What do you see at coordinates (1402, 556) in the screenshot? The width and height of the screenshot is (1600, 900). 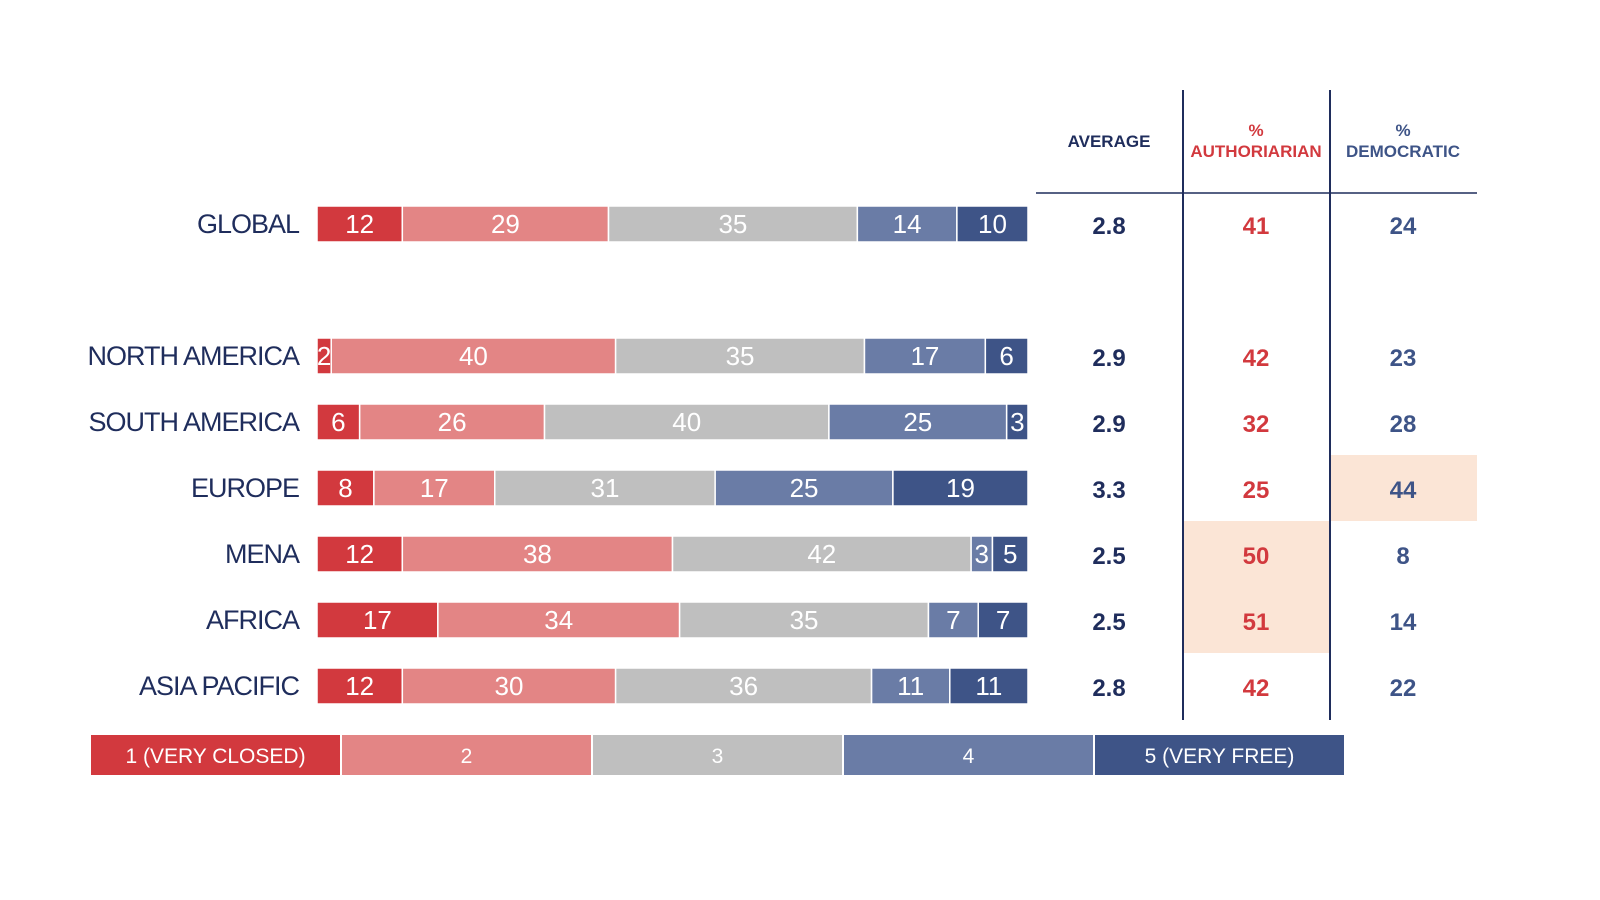 I see `democratic-value: 8` at bounding box center [1402, 556].